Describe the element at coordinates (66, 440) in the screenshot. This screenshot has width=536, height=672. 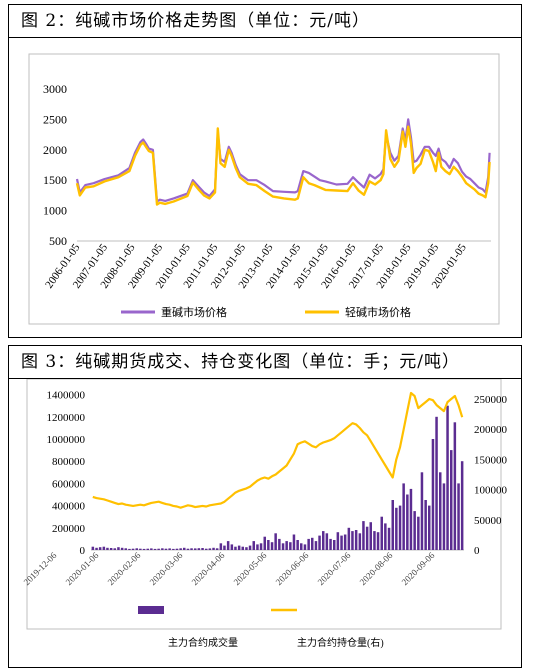
I see `left-tick-label: 1000000` at that location.